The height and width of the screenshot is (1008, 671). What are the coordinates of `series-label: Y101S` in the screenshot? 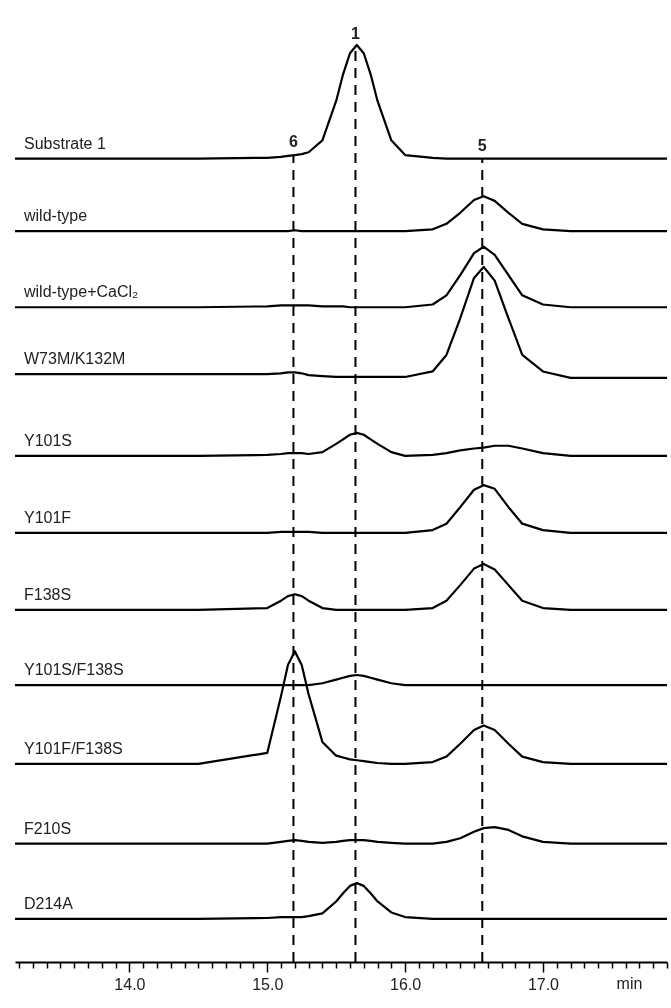 It's located at (48, 440).